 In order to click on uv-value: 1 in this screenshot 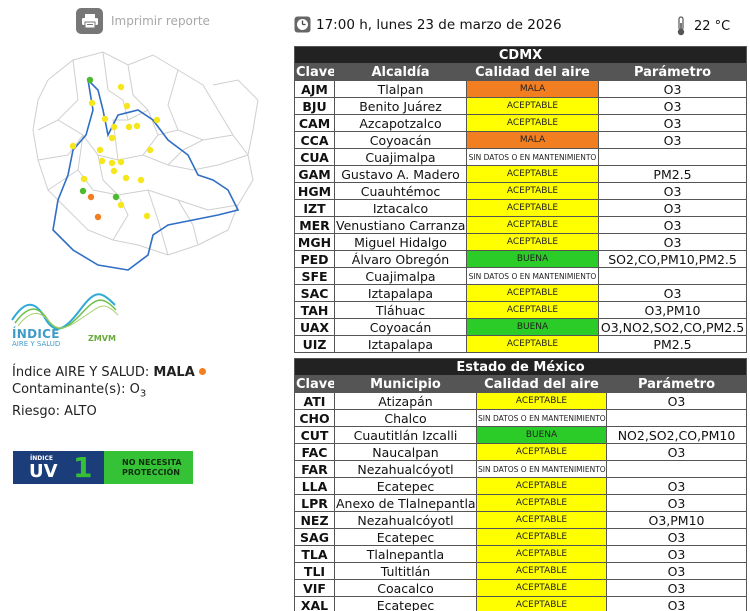, I will do `click(83, 467)`.